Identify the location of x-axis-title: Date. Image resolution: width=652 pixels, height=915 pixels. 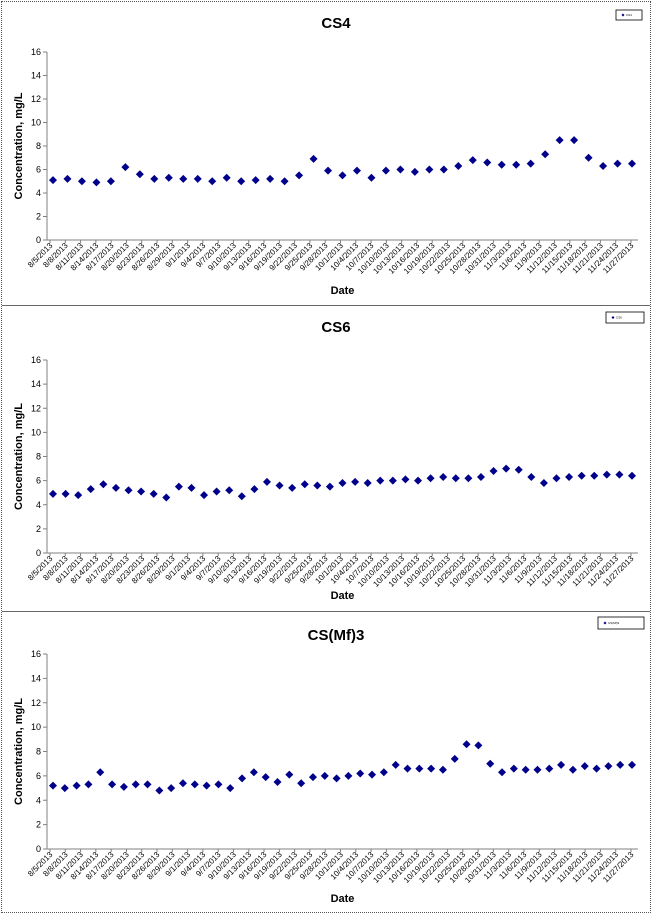
(343, 899).